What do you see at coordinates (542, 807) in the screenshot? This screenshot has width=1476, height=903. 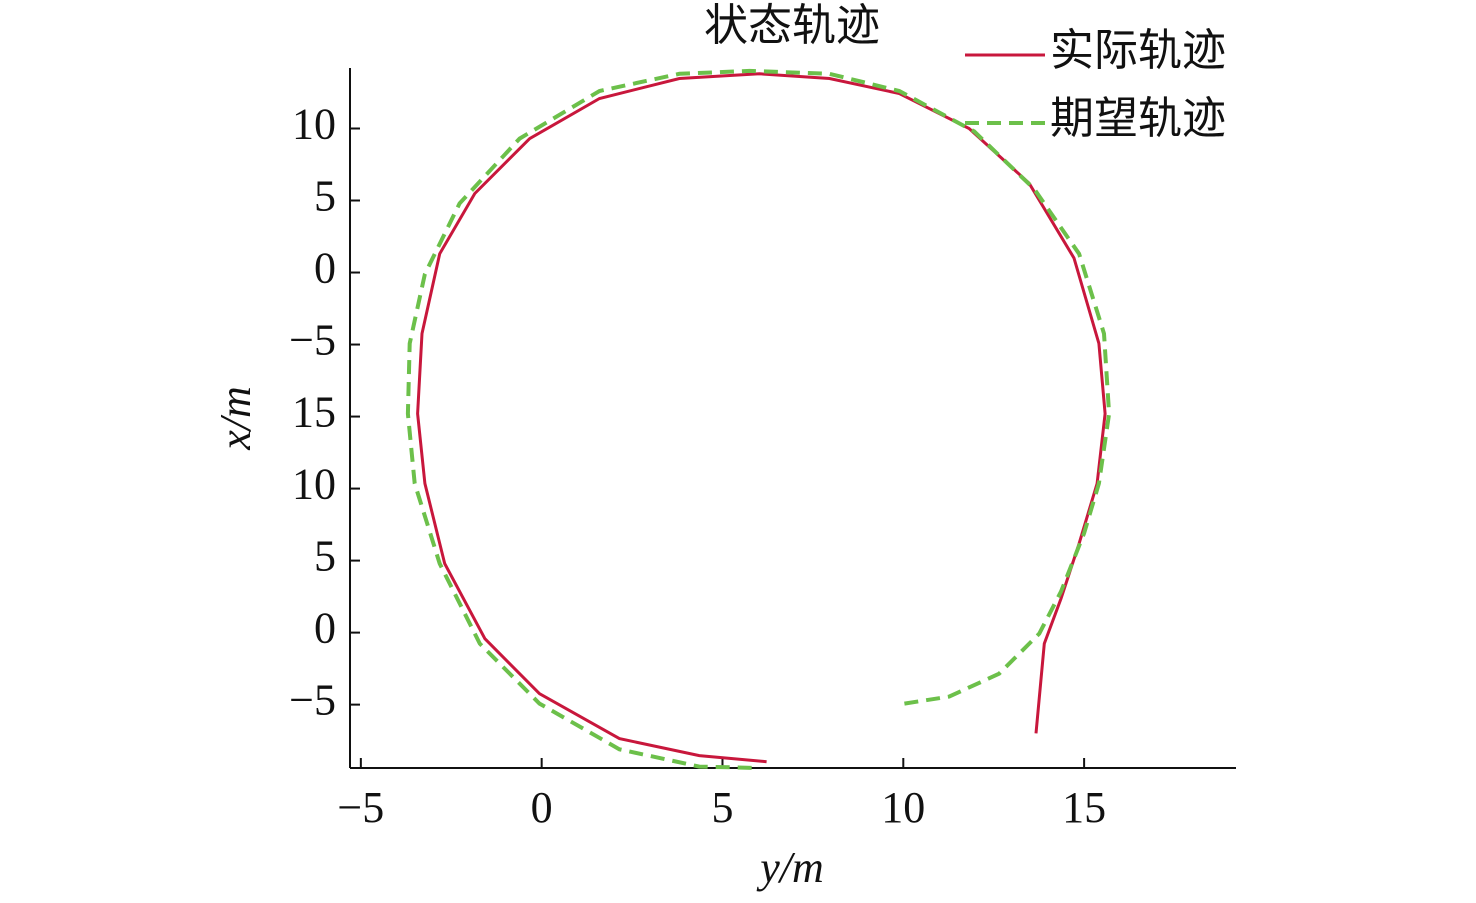 I see `x-tick-label: 0` at bounding box center [542, 807].